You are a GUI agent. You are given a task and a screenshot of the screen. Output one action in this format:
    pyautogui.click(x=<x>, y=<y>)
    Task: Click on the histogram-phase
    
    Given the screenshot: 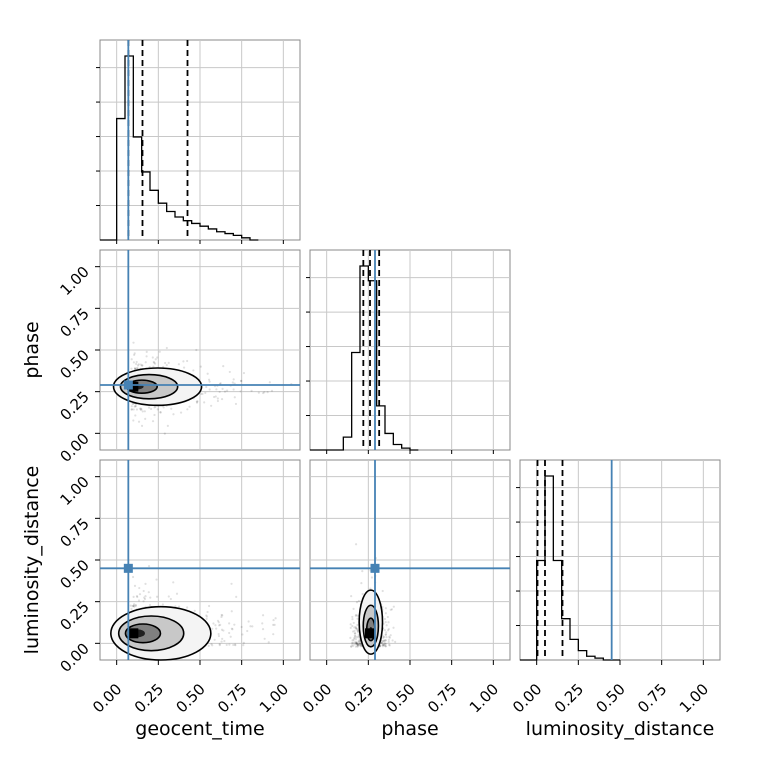 What is the action you would take?
    pyautogui.click(x=364, y=358)
    